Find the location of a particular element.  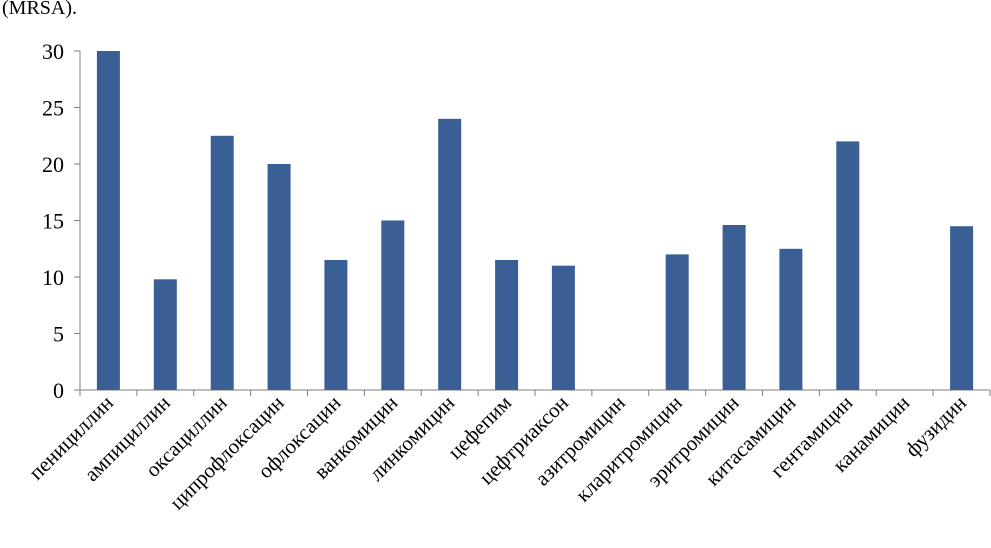

bar-линкомицин is located at coordinates (450, 254).